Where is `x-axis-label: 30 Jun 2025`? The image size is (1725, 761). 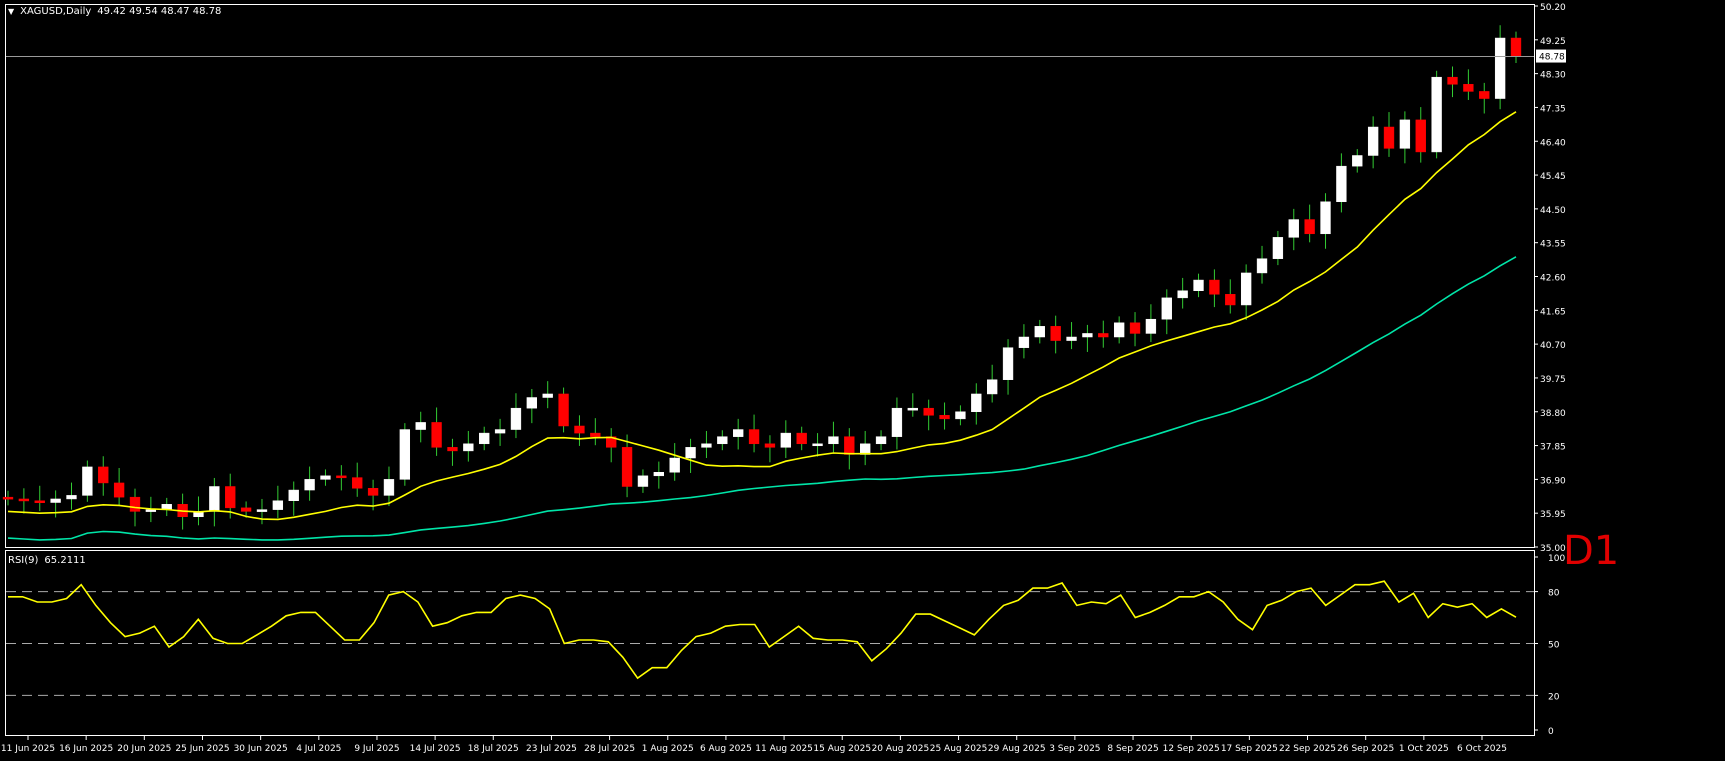 x-axis-label: 30 Jun 2025 is located at coordinates (261, 749).